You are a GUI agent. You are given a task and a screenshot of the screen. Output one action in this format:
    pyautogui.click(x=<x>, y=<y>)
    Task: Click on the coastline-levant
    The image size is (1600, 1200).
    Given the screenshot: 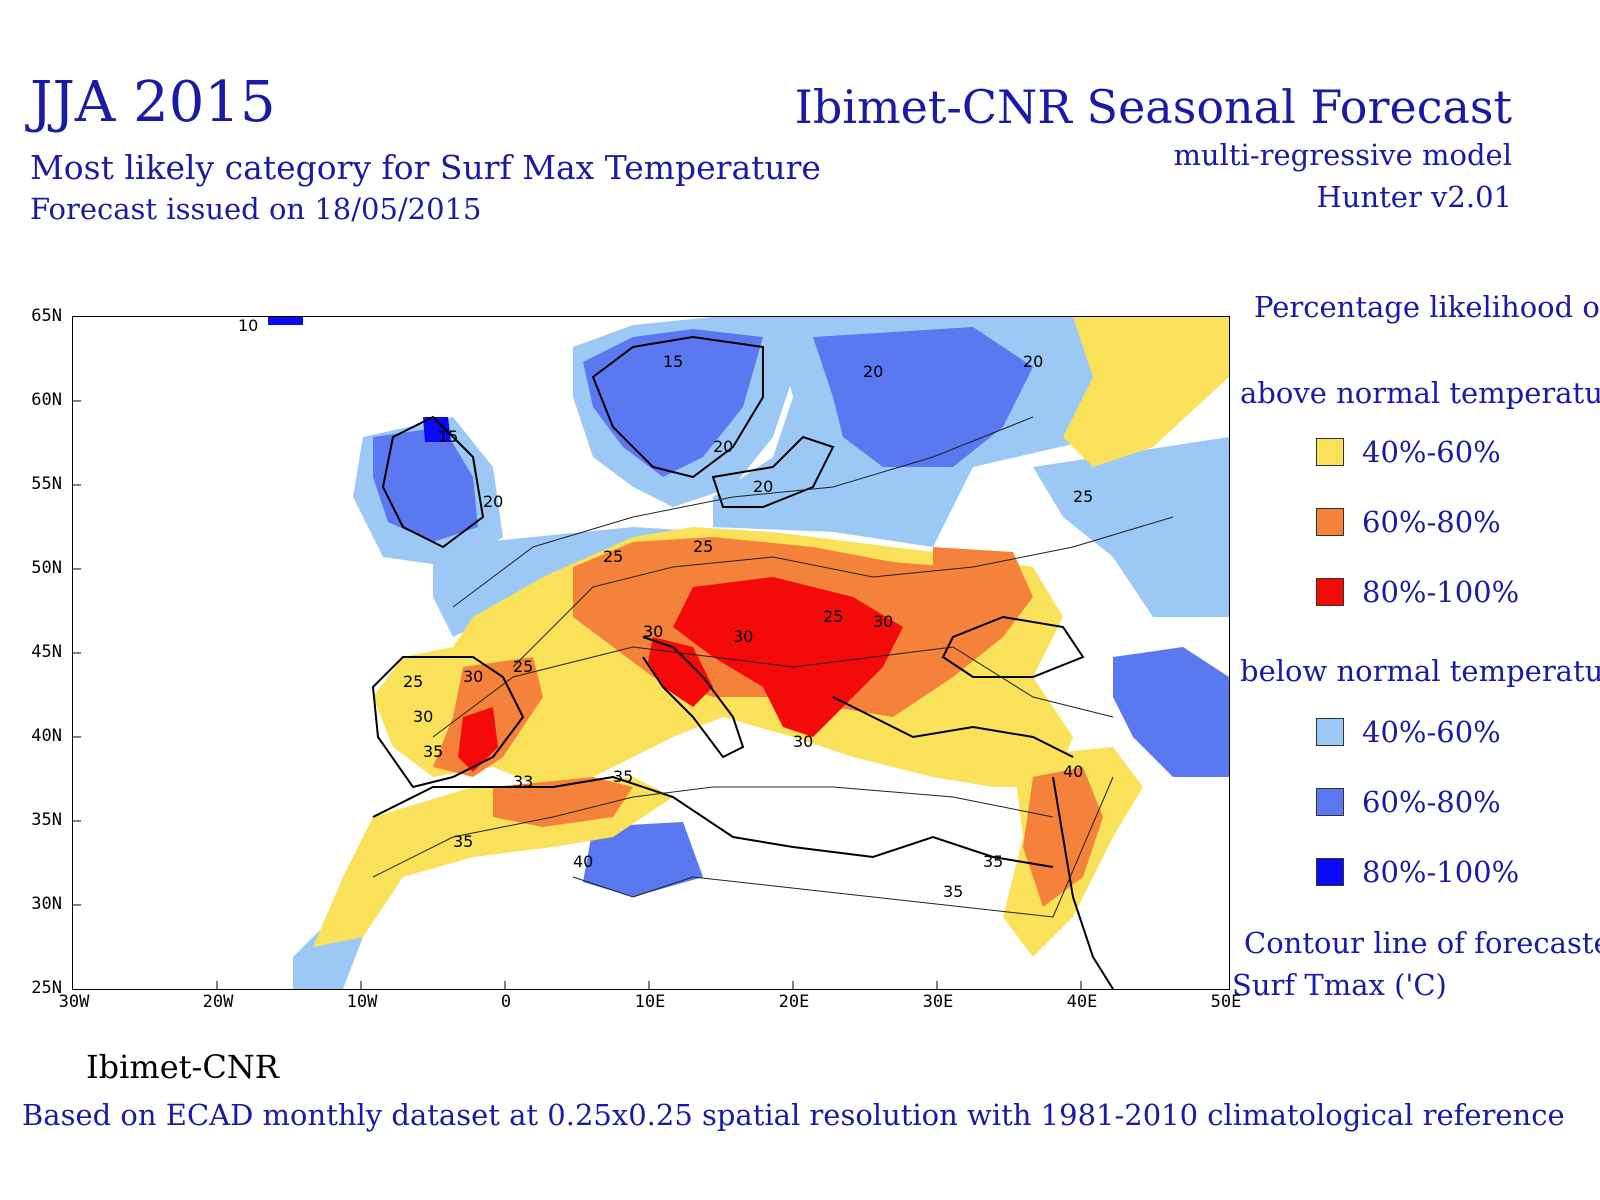 What is the action you would take?
    pyautogui.click(x=1083, y=882)
    